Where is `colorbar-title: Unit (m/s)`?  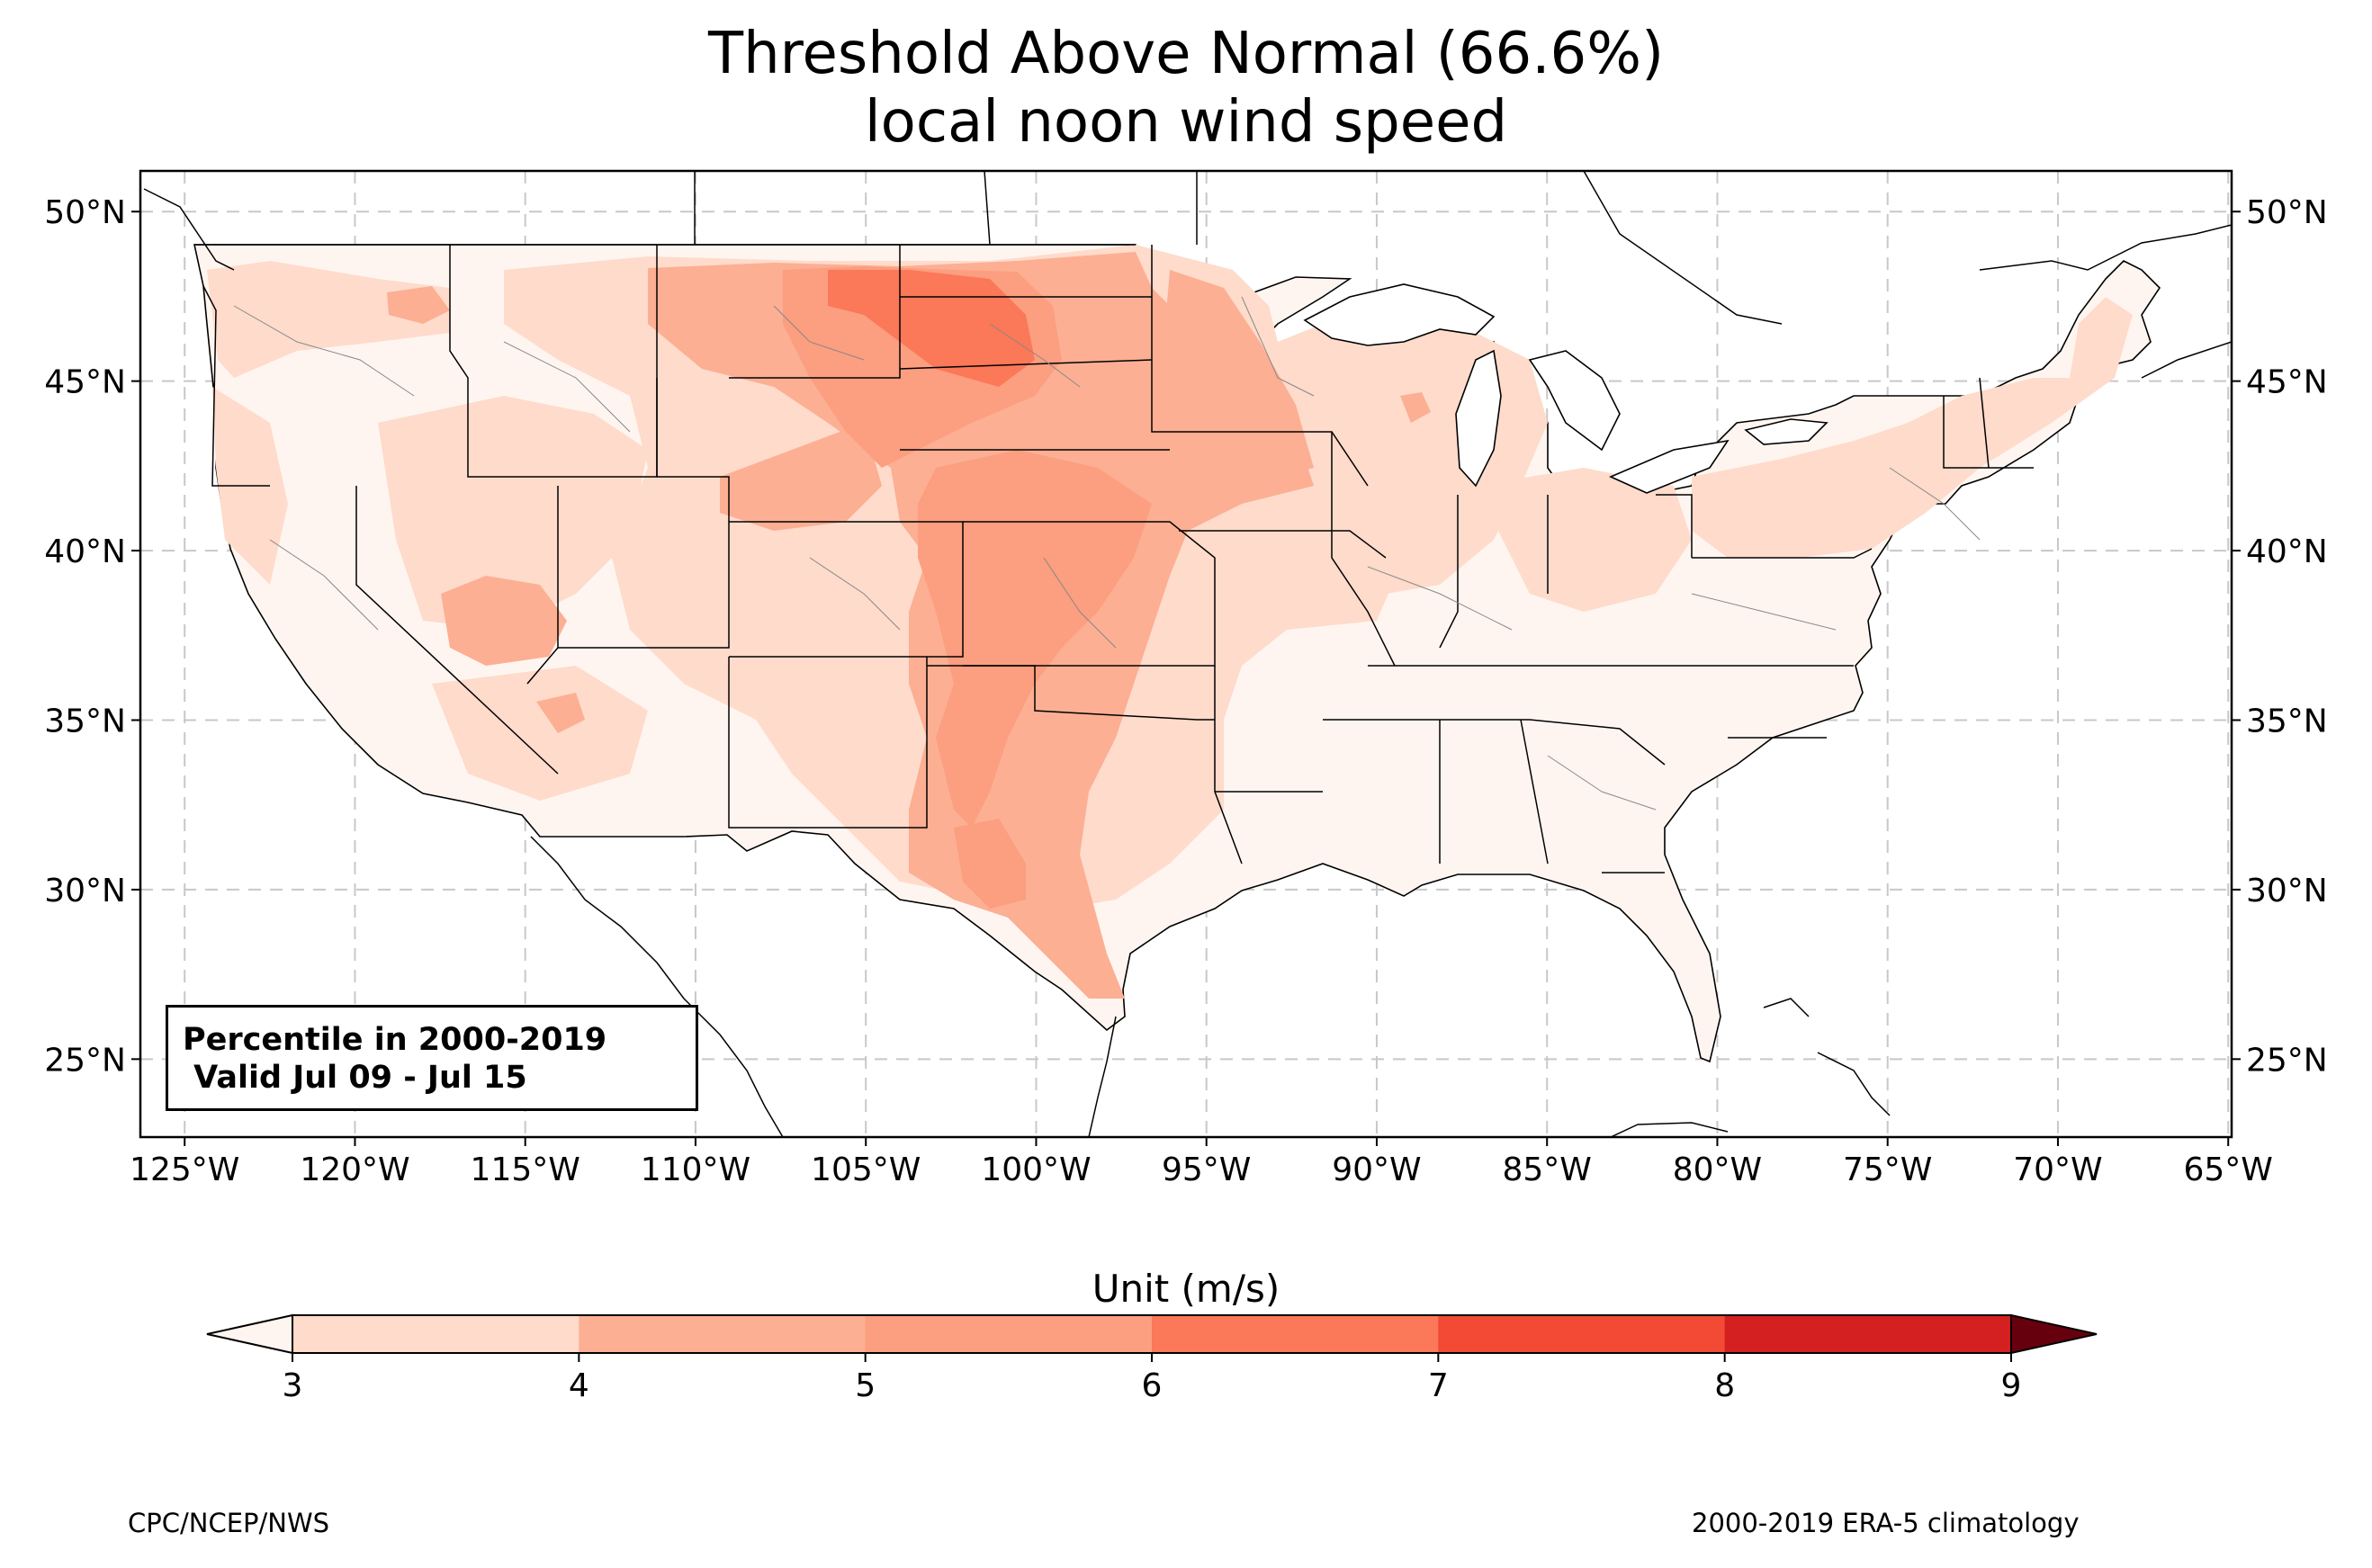
colorbar-title: Unit (m/s) is located at coordinates (1186, 1289).